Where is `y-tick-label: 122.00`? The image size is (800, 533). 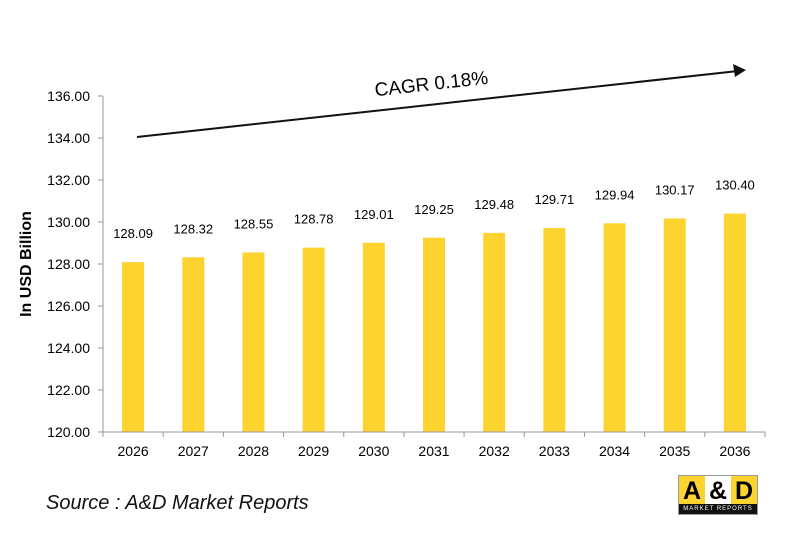
y-tick-label: 122.00 is located at coordinates (68, 390).